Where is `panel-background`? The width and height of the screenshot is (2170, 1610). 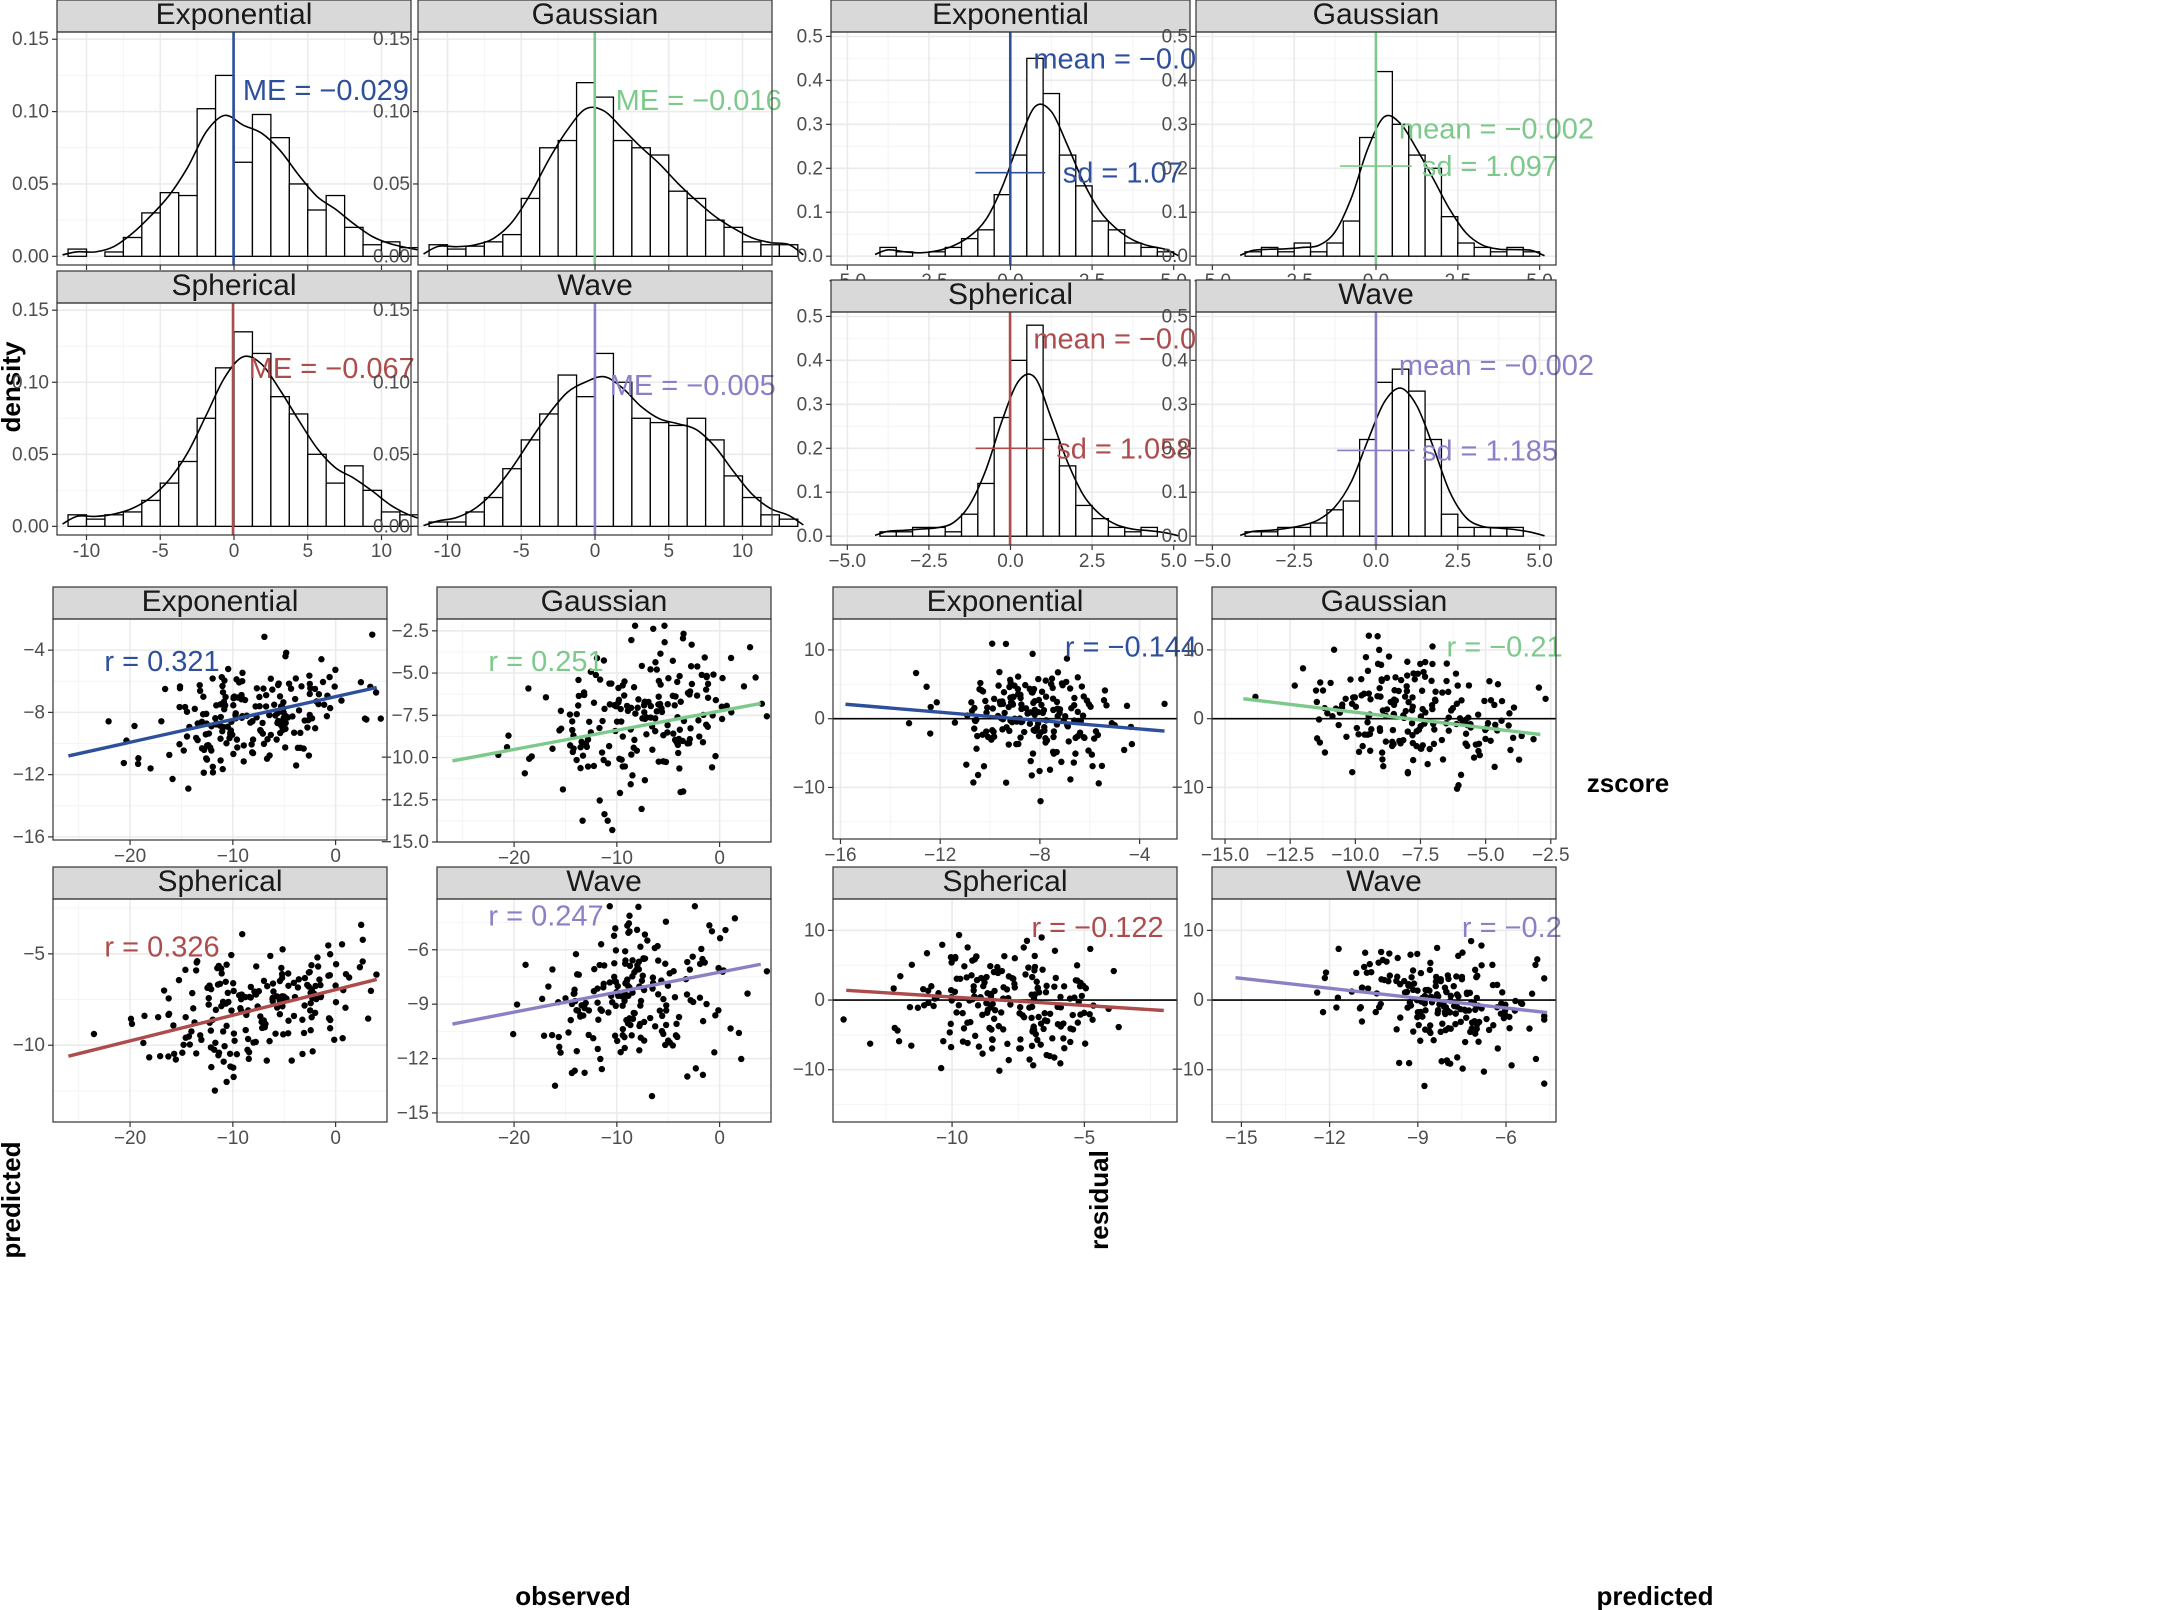 panel-background is located at coordinates (604, 730).